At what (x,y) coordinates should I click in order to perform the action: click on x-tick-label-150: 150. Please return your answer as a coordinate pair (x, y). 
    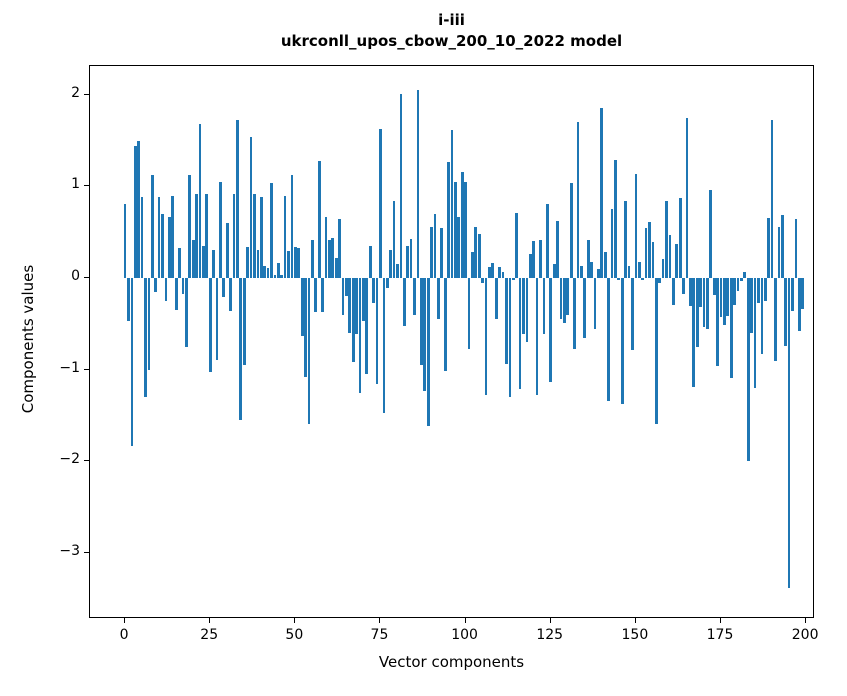
    Looking at the image, I should click on (635, 635).